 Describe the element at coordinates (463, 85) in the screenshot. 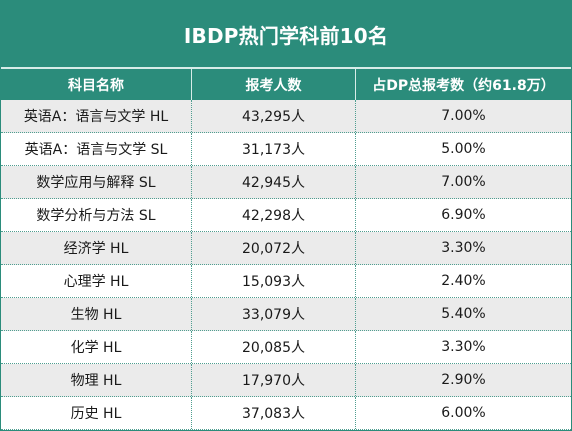

I see `header-share: 占DP总报考数（约61.8万）` at that location.